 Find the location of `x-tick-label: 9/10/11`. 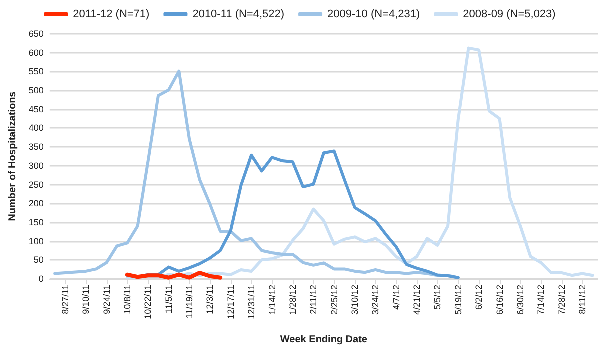

x-tick-label: 9/10/11 is located at coordinates (86, 299).